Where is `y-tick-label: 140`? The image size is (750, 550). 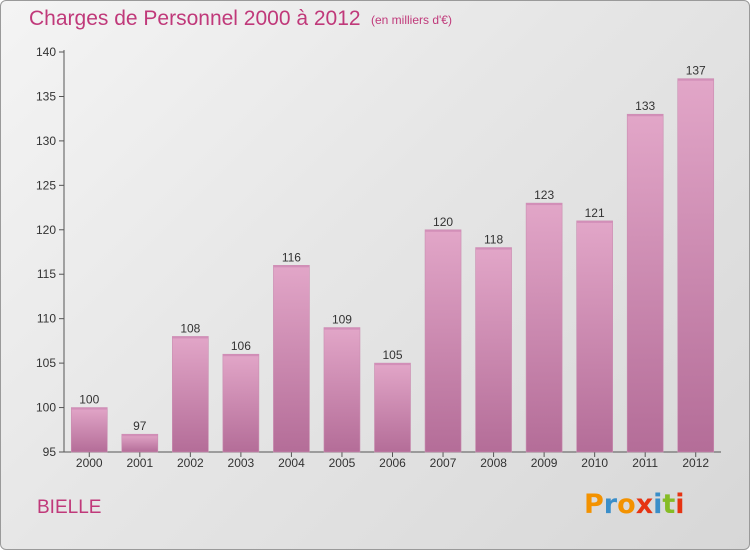
y-tick-label: 140 is located at coordinates (46, 52).